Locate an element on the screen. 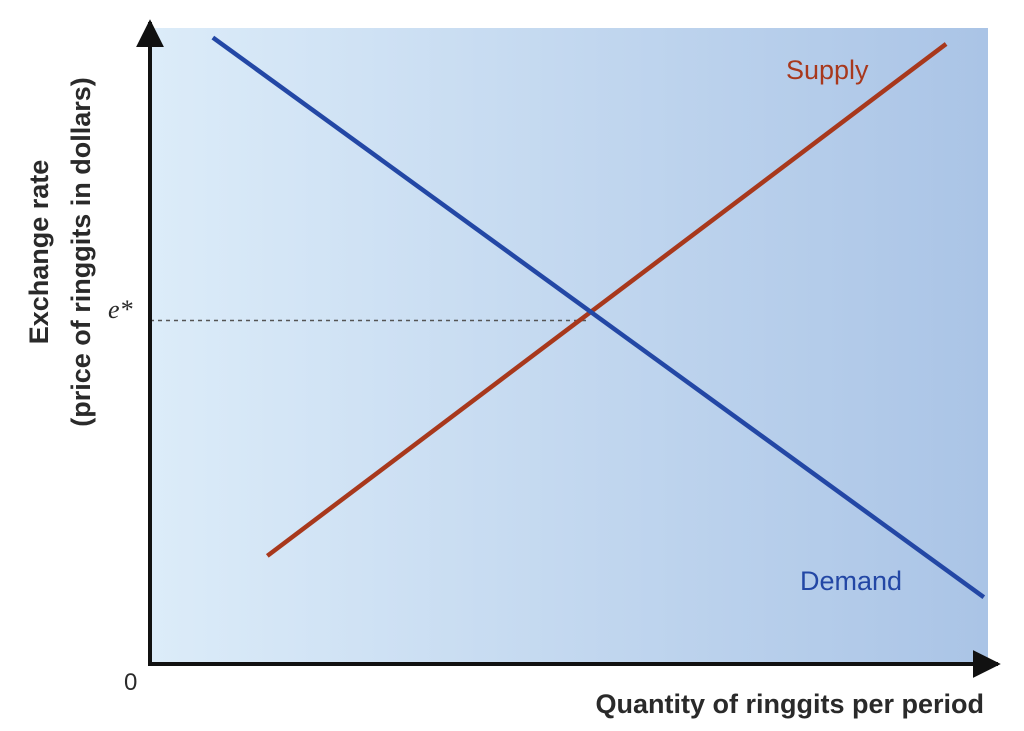 This screenshot has height=731, width=1024. equilibrium-rate-label: e* is located at coordinates (120, 309).